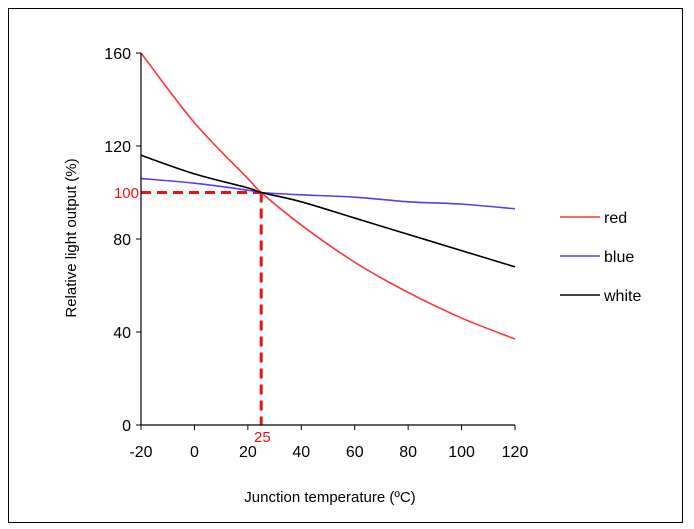 This screenshot has width=694, height=529. Describe the element at coordinates (615, 218) in the screenshot. I see `legend-label-red: red` at that location.